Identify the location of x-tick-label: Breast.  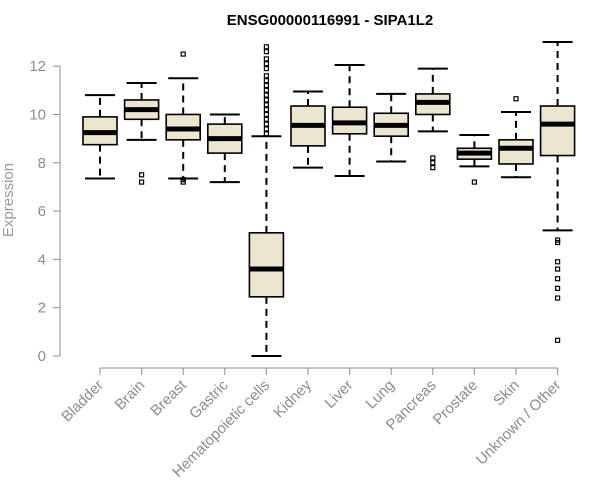
(168, 397).